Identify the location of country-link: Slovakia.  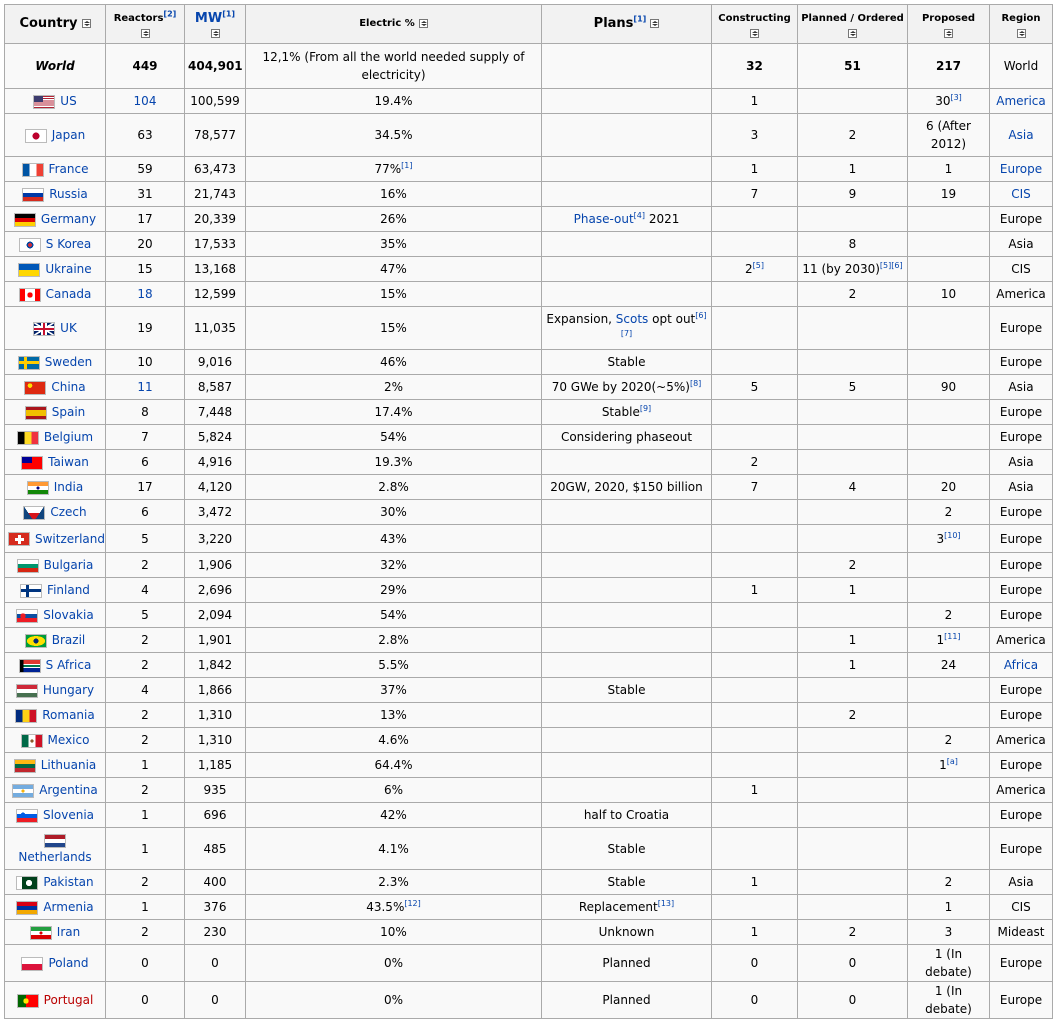
(68, 615).